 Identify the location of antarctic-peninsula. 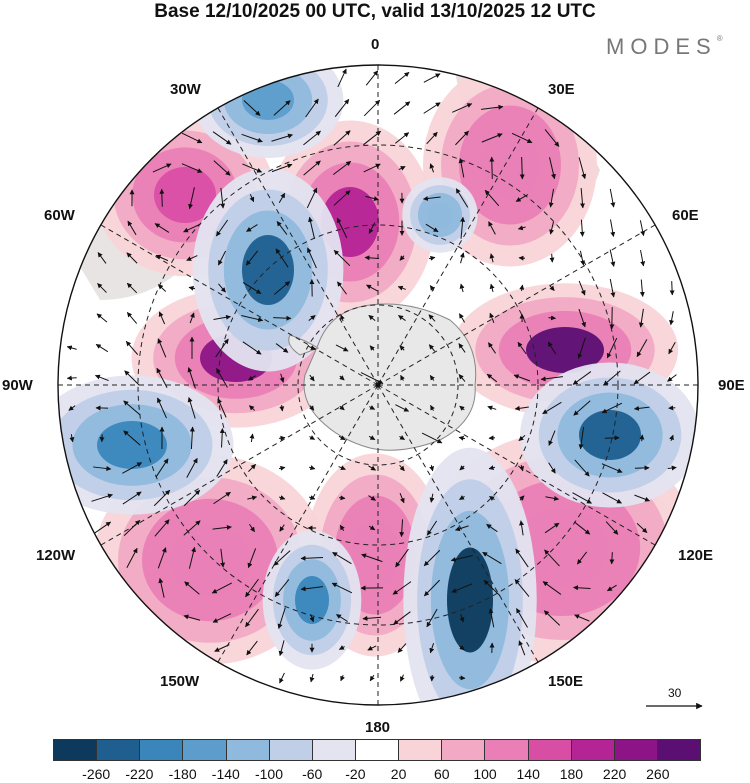
(304, 345).